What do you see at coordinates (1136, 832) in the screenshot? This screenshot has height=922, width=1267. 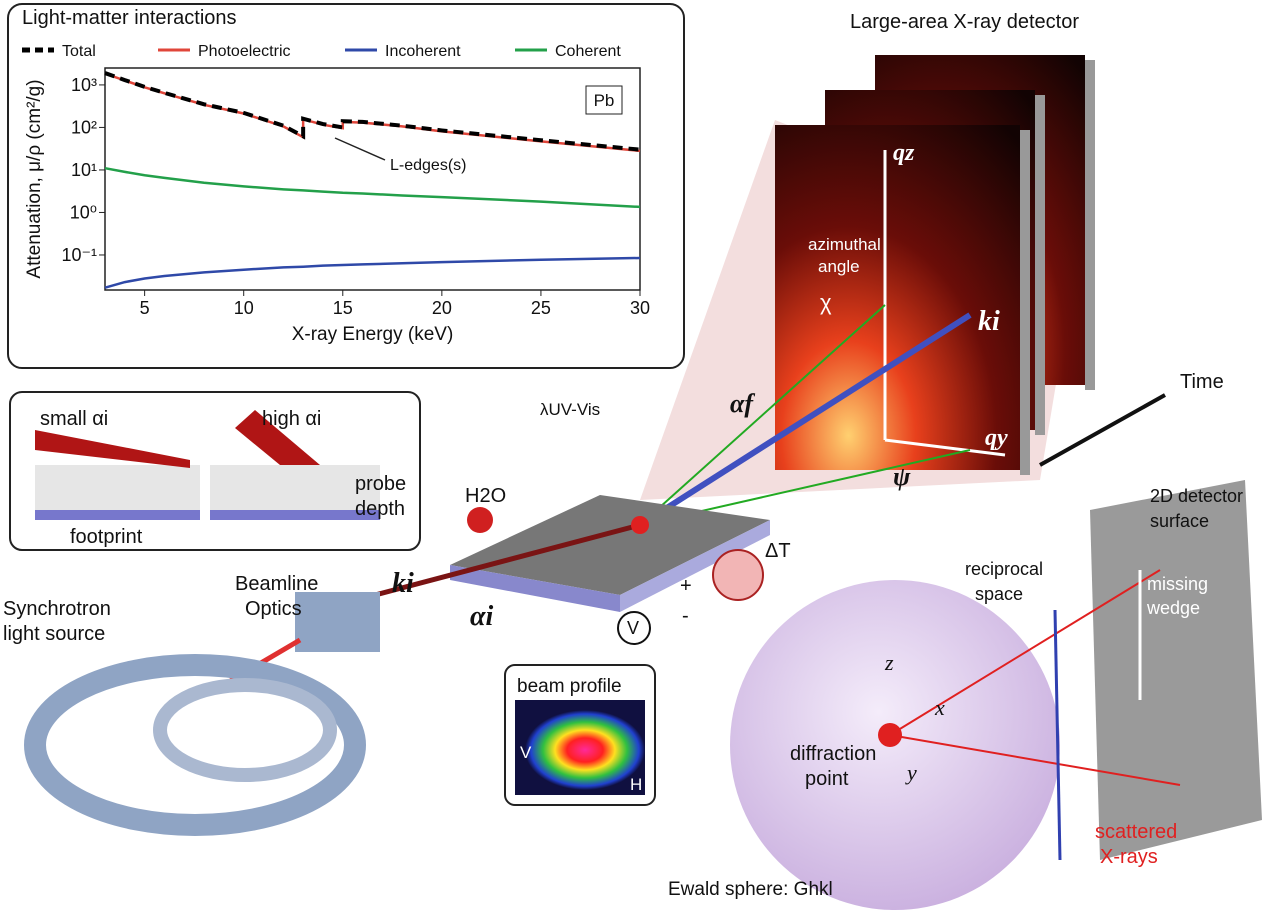 I see `label: scattered` at bounding box center [1136, 832].